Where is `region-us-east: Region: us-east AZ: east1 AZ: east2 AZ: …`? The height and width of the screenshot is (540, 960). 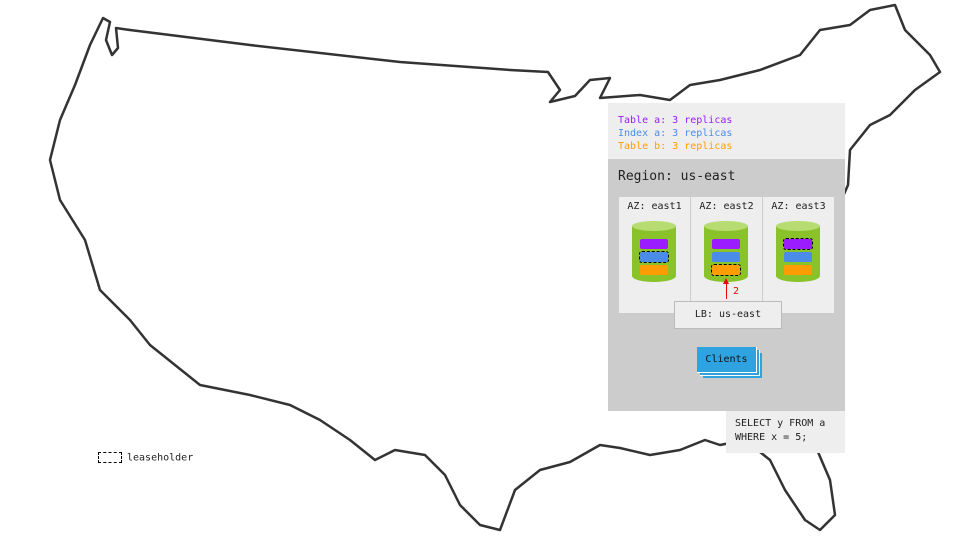 region-us-east: Region: us-east AZ: east1 AZ: east2 AZ: … is located at coordinates (726, 285).